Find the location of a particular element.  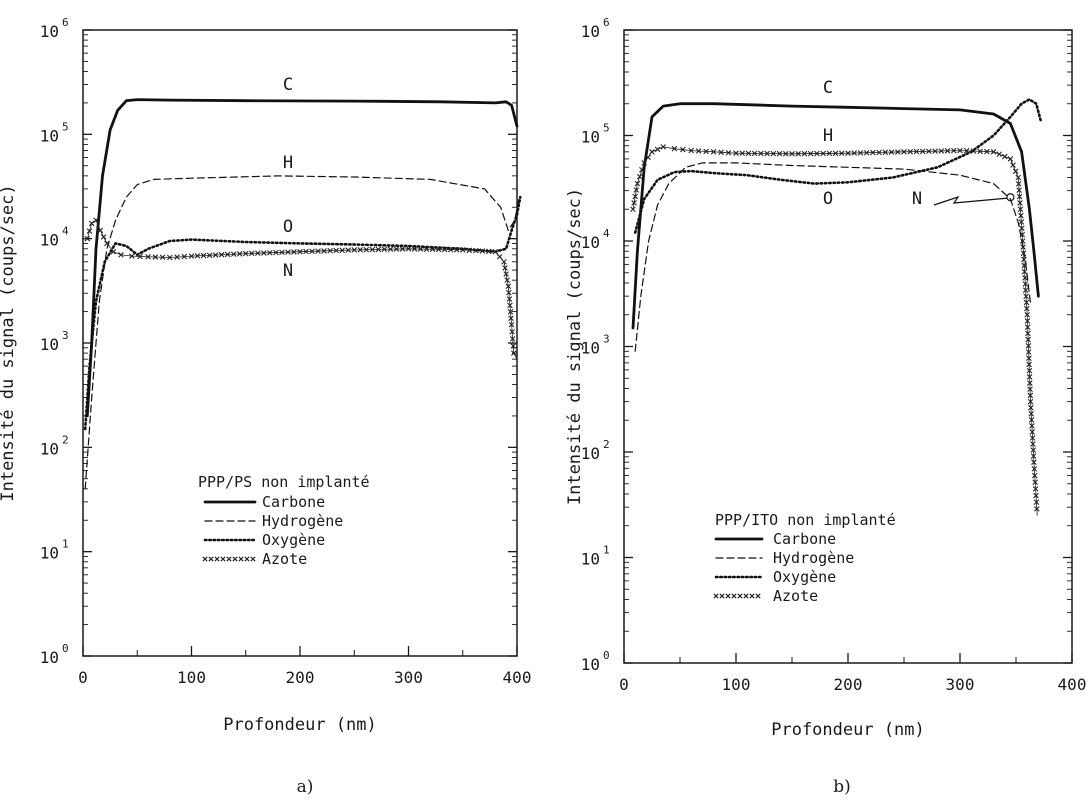

y-tick-label-exponent: 2 is located at coordinates (65, 439).